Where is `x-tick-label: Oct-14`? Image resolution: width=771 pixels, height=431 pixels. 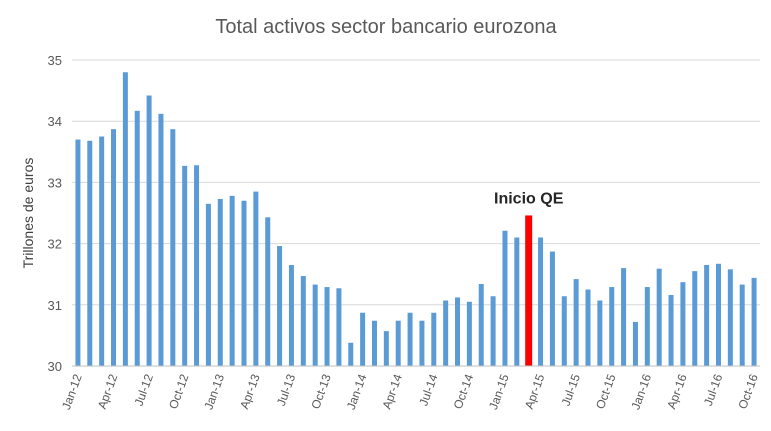
x-tick-label: Oct-14 is located at coordinates (464, 391).